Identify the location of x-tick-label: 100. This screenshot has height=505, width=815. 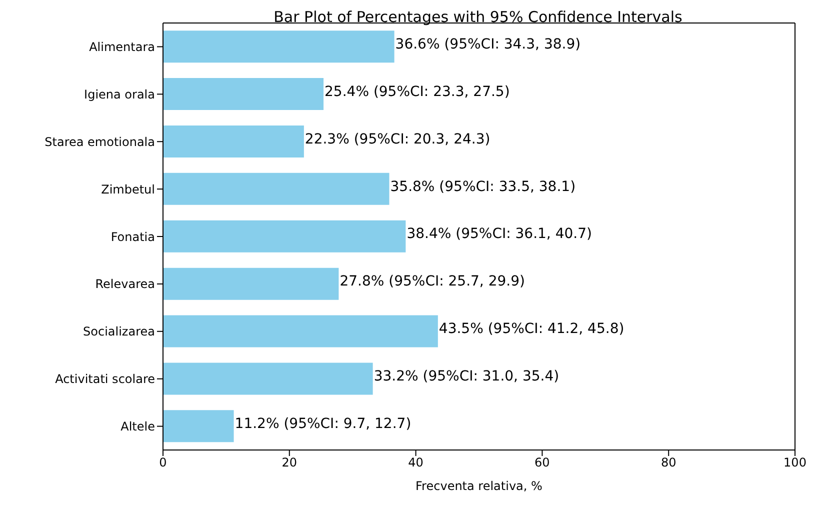
(795, 463).